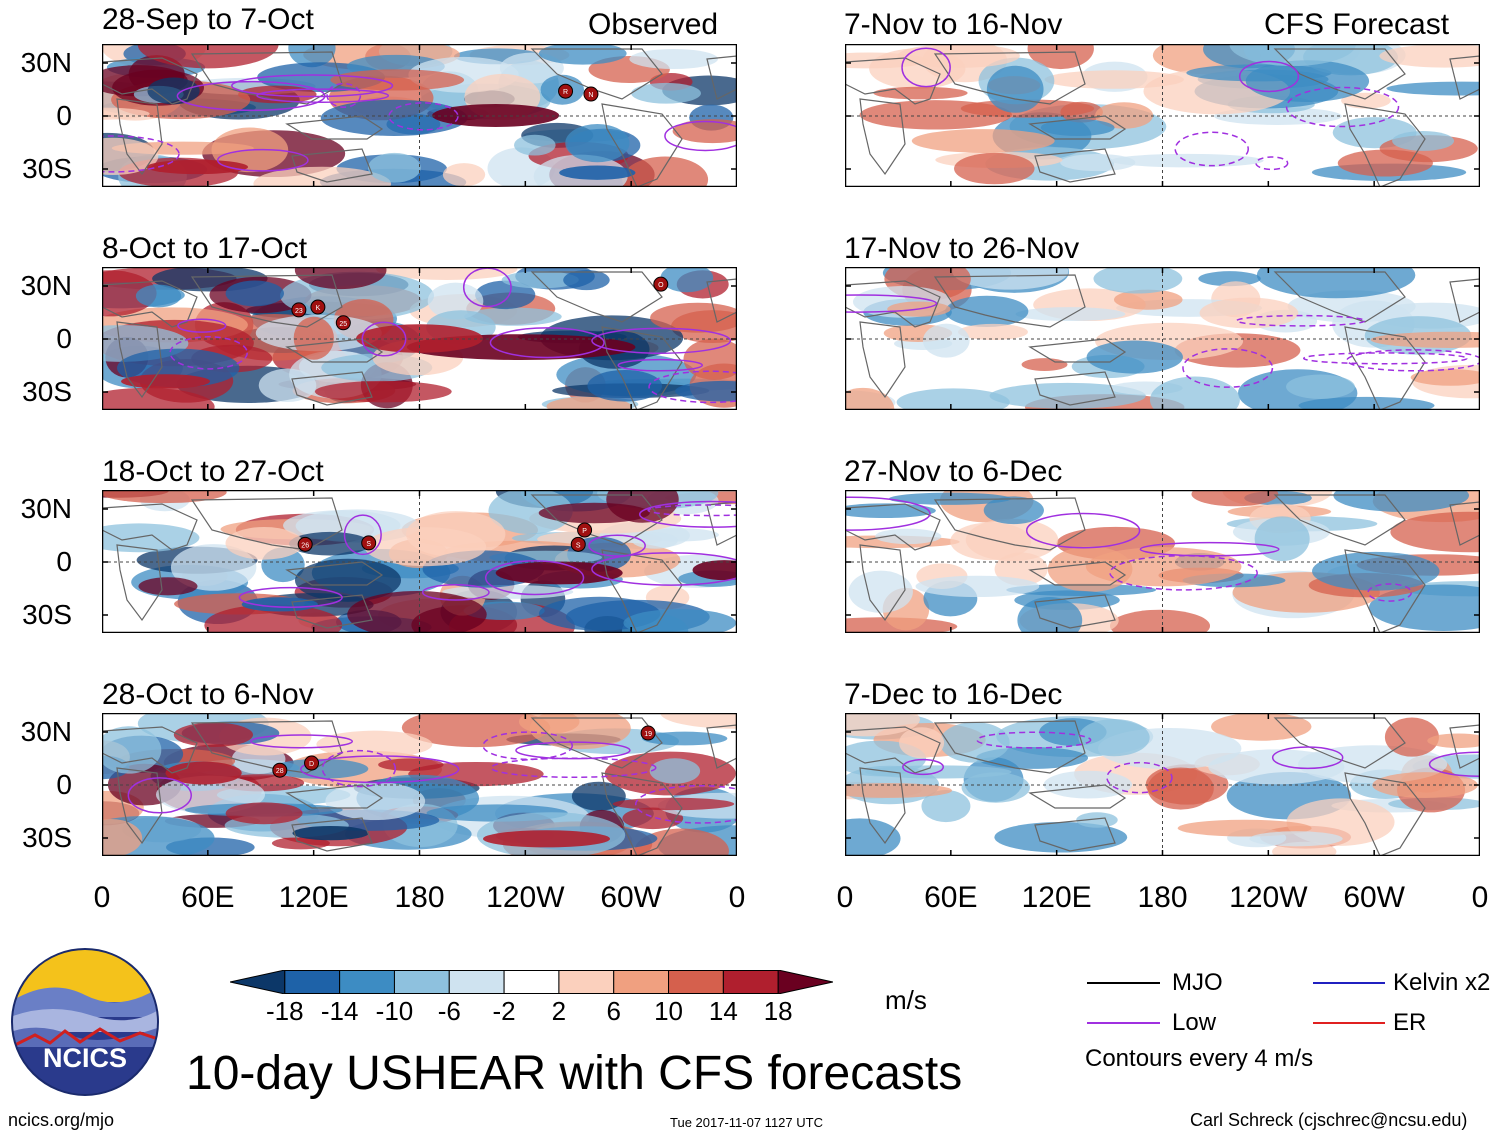 The height and width of the screenshot is (1137, 1510). What do you see at coordinates (419, 784) in the screenshot?
I see `map-canvas: 28 D 19` at bounding box center [419, 784].